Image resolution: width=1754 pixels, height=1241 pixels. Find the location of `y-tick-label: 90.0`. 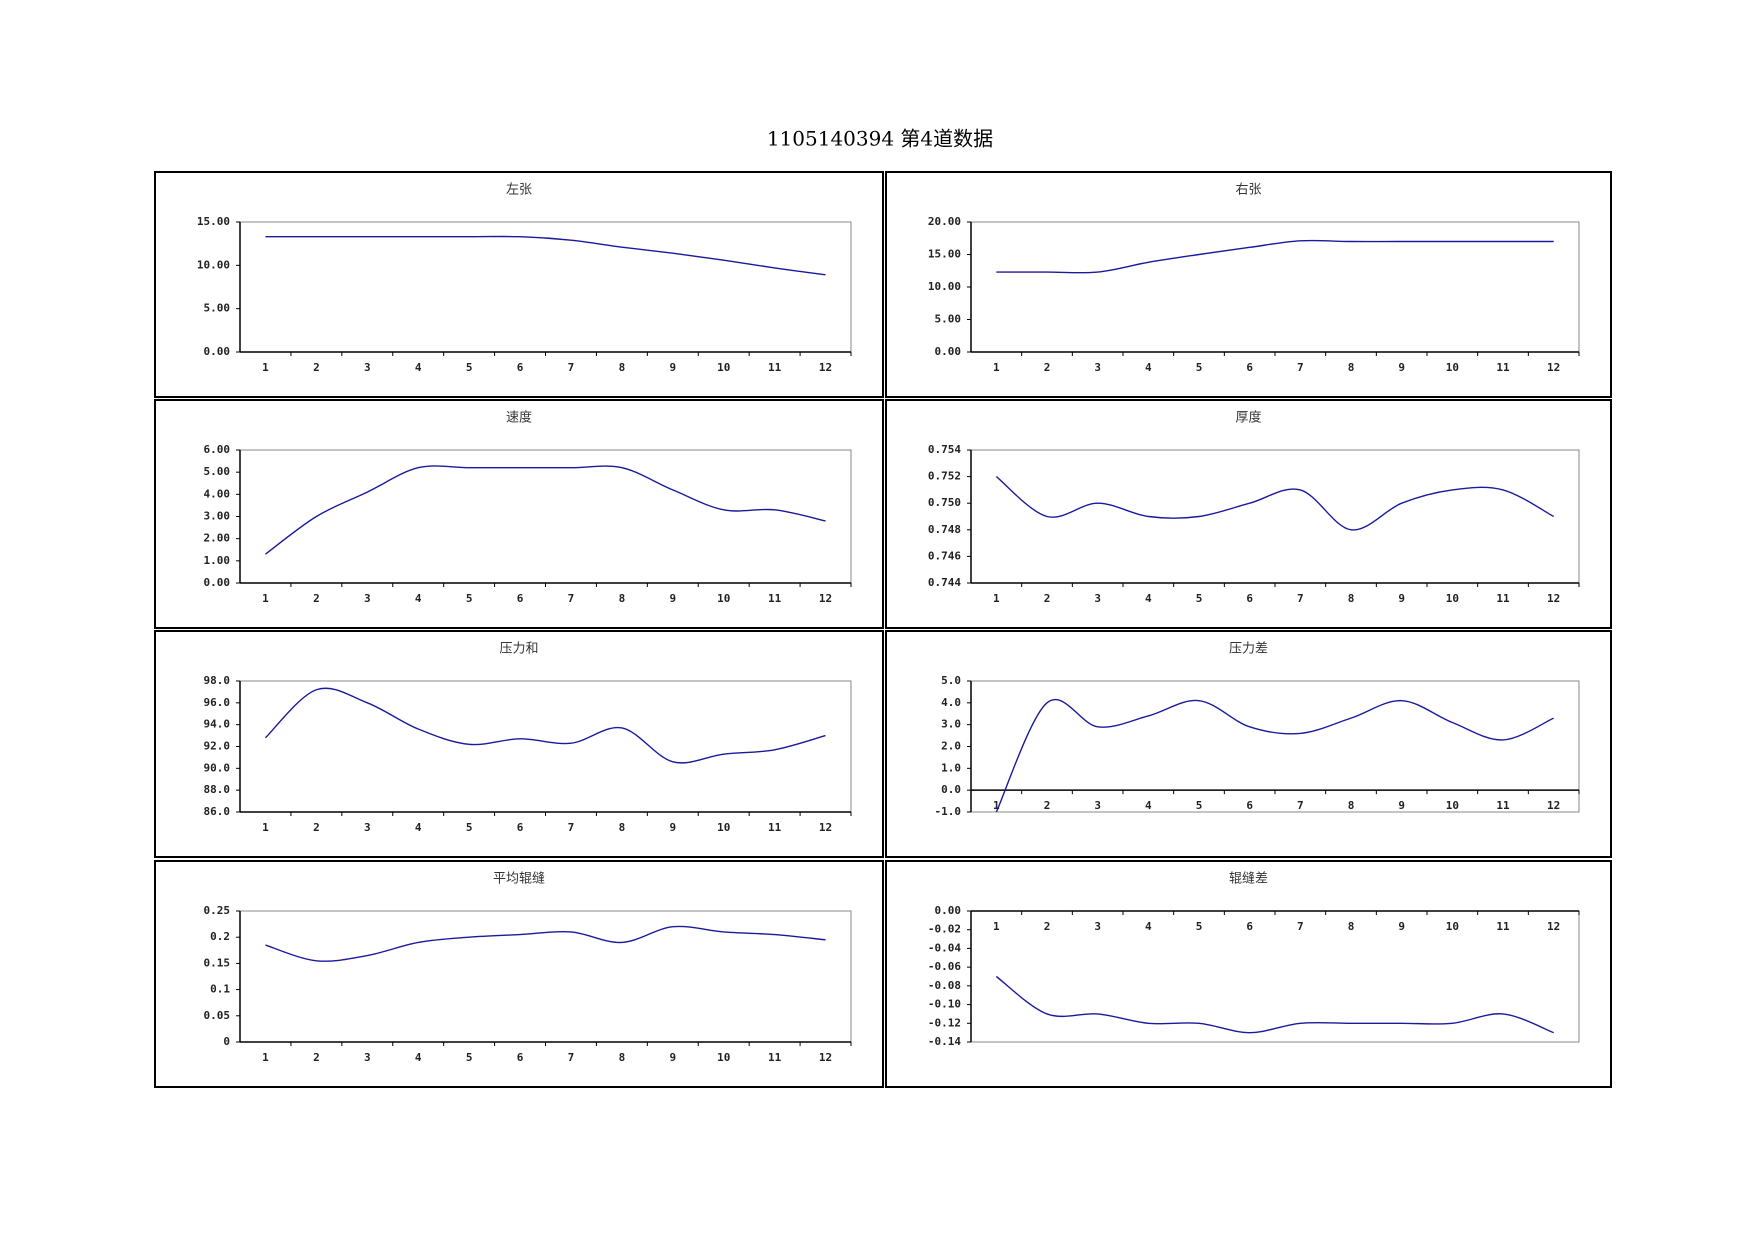

y-tick-label: 90.0 is located at coordinates (217, 767).